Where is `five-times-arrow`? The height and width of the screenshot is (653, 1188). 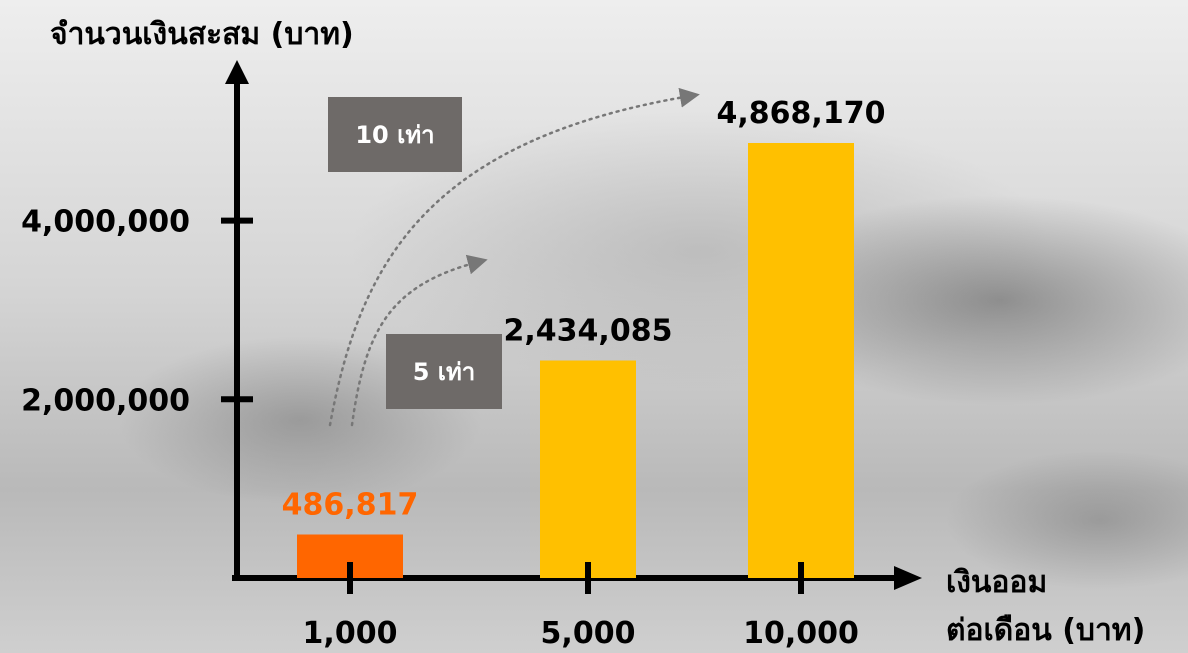 five-times-arrow is located at coordinates (419, 340).